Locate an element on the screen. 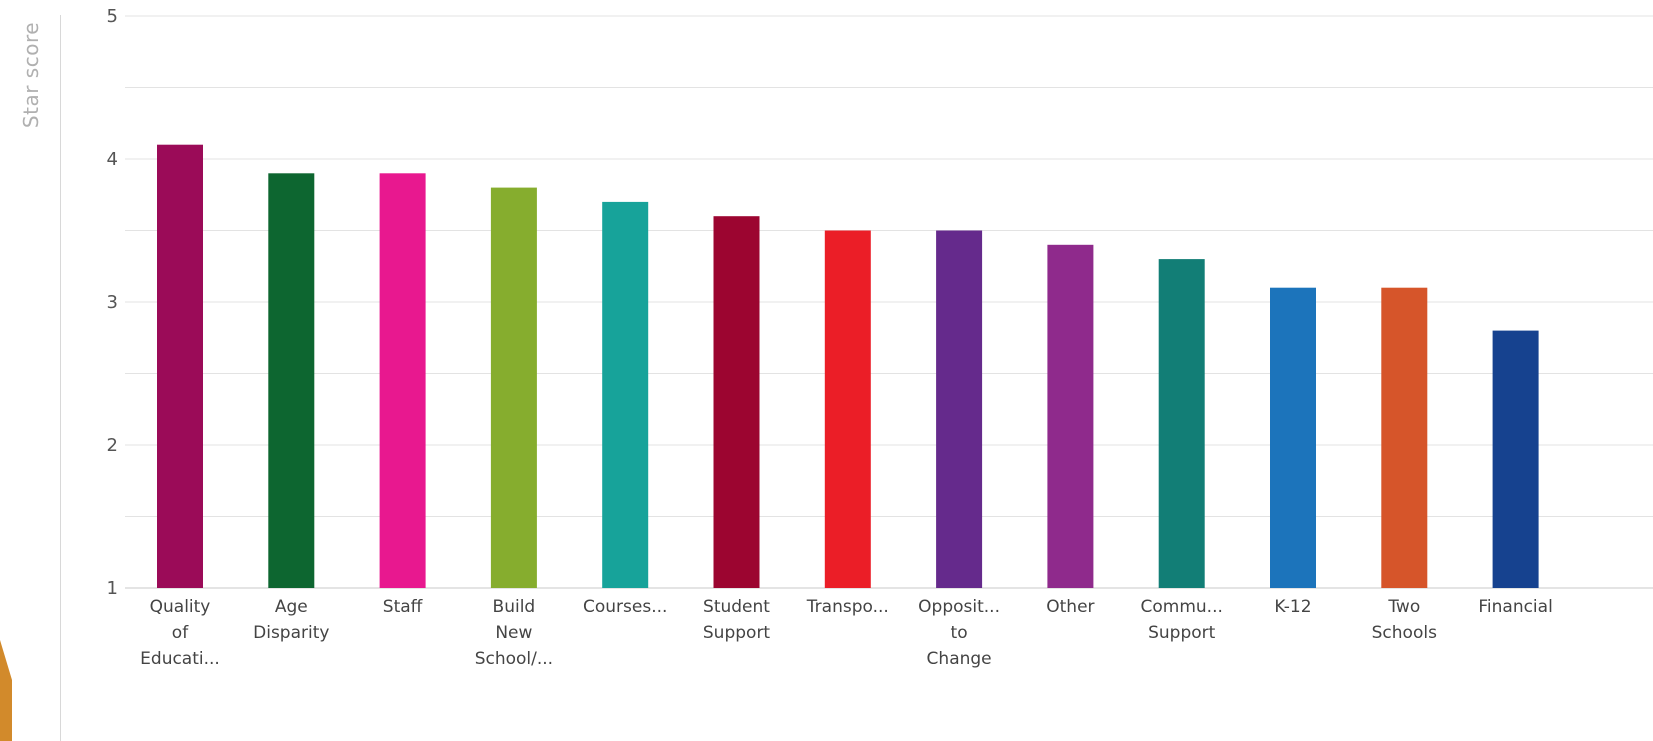 This screenshot has width=1653, height=741. x-tick-label: Disparity is located at coordinates (291, 633).